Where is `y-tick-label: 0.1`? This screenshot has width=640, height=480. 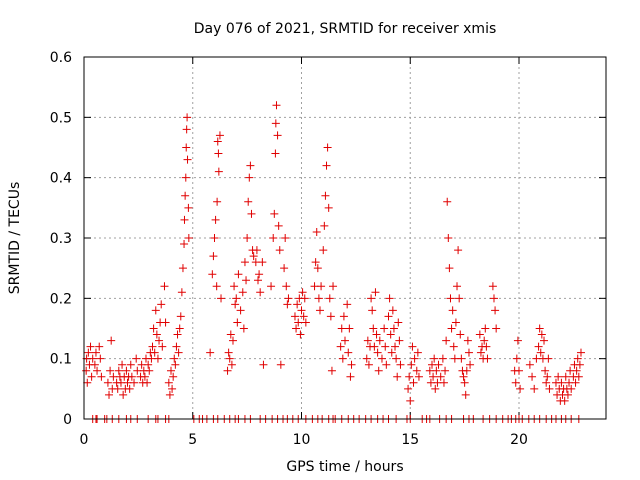
y-tick-label: 0.1 is located at coordinates (61, 360).